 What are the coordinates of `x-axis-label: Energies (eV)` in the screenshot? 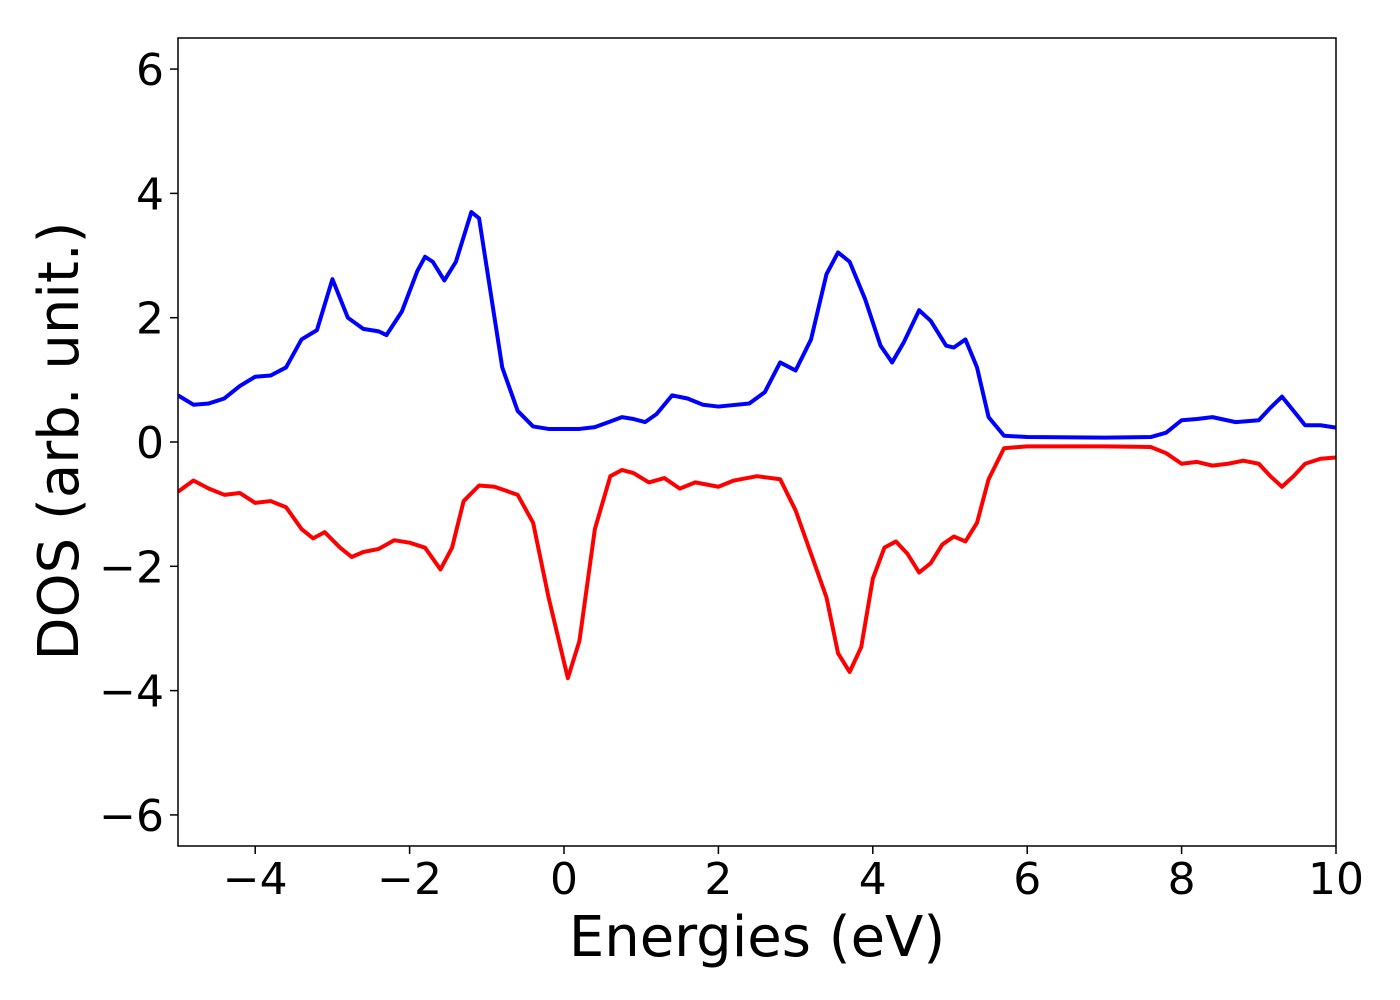 It's located at (757, 937).